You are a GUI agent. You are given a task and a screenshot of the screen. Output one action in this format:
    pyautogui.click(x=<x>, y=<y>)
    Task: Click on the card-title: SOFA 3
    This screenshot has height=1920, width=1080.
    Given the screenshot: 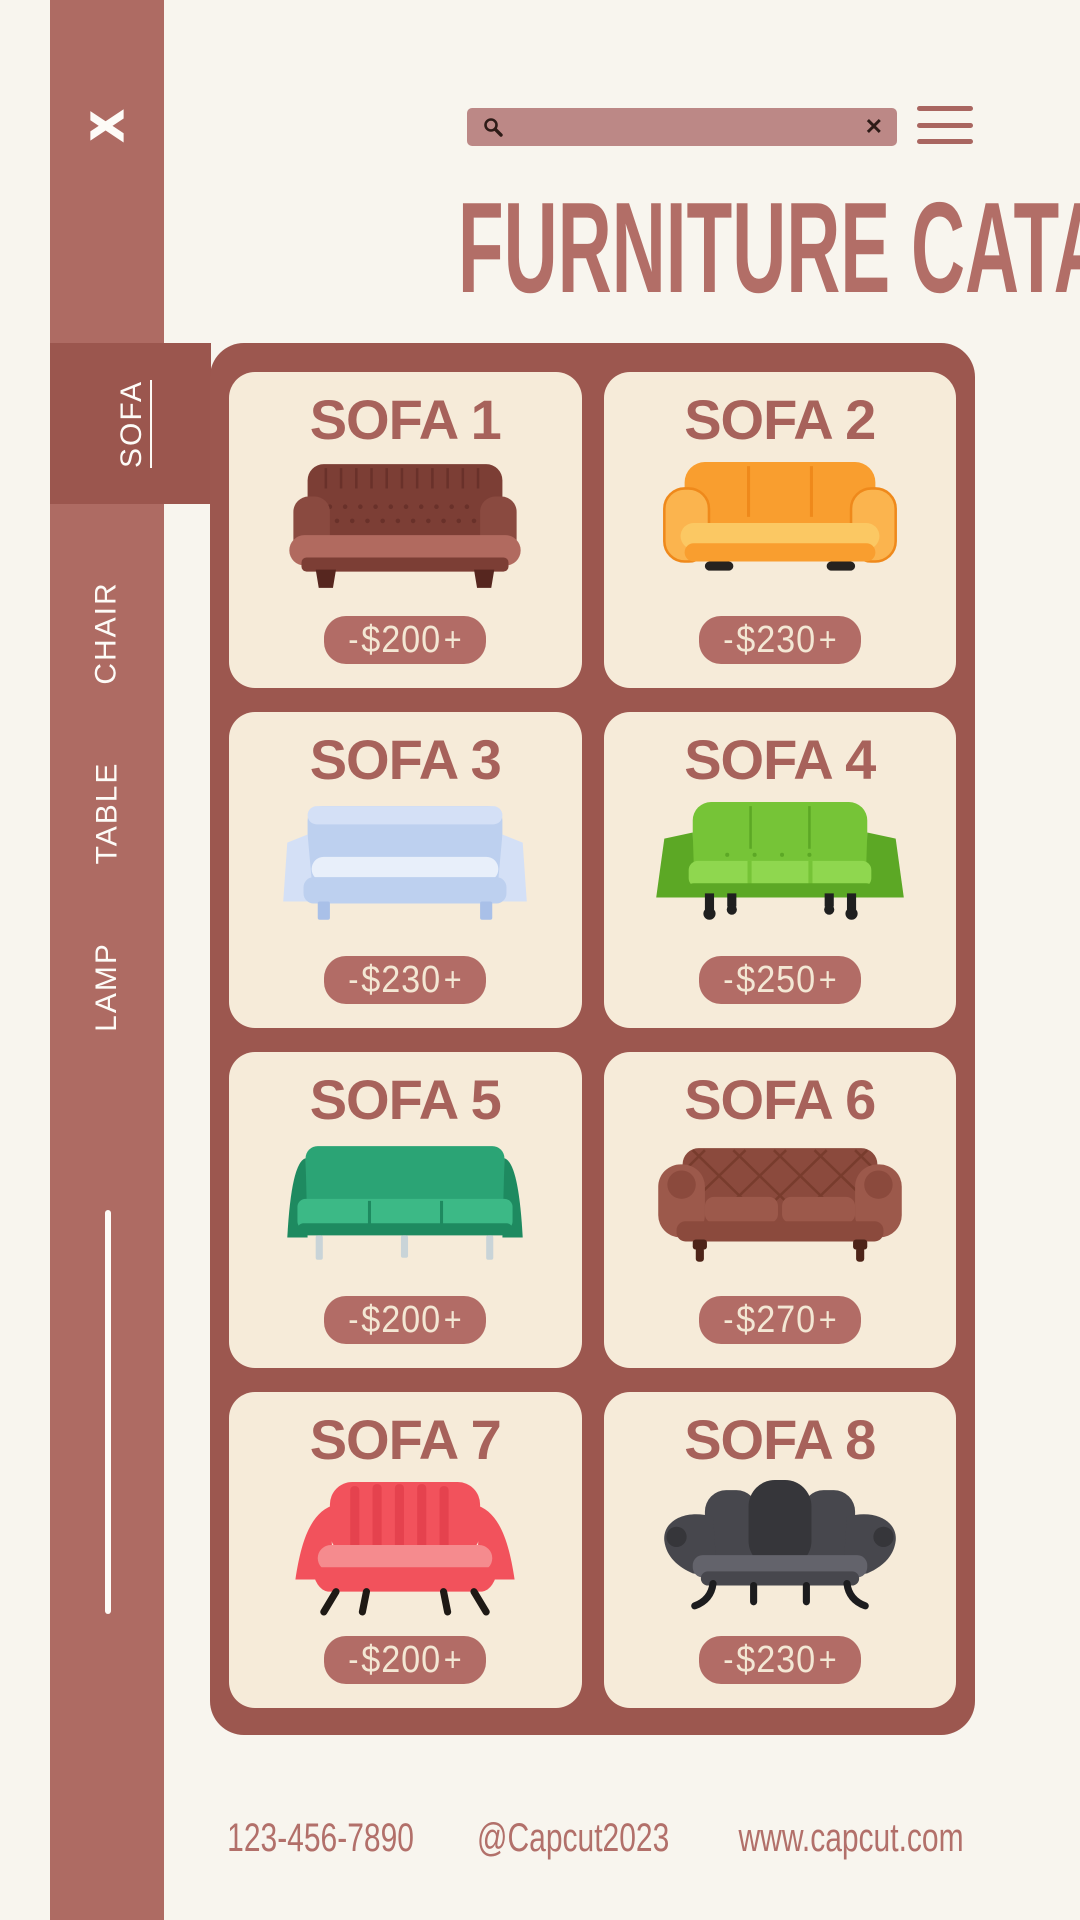 What is the action you would take?
    pyautogui.click(x=405, y=759)
    